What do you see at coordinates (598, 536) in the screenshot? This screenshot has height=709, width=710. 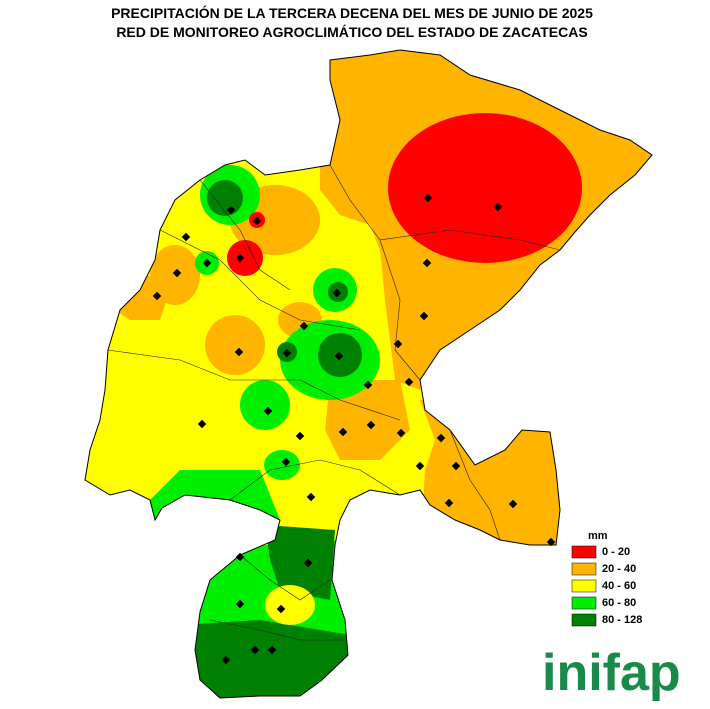 I see `legend-title: mm` at bounding box center [598, 536].